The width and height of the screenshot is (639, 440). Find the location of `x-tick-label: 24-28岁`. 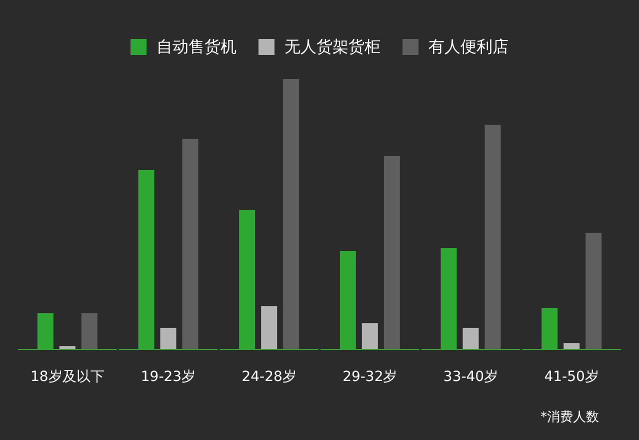

x-tick-label: 24-28岁 is located at coordinates (269, 377).